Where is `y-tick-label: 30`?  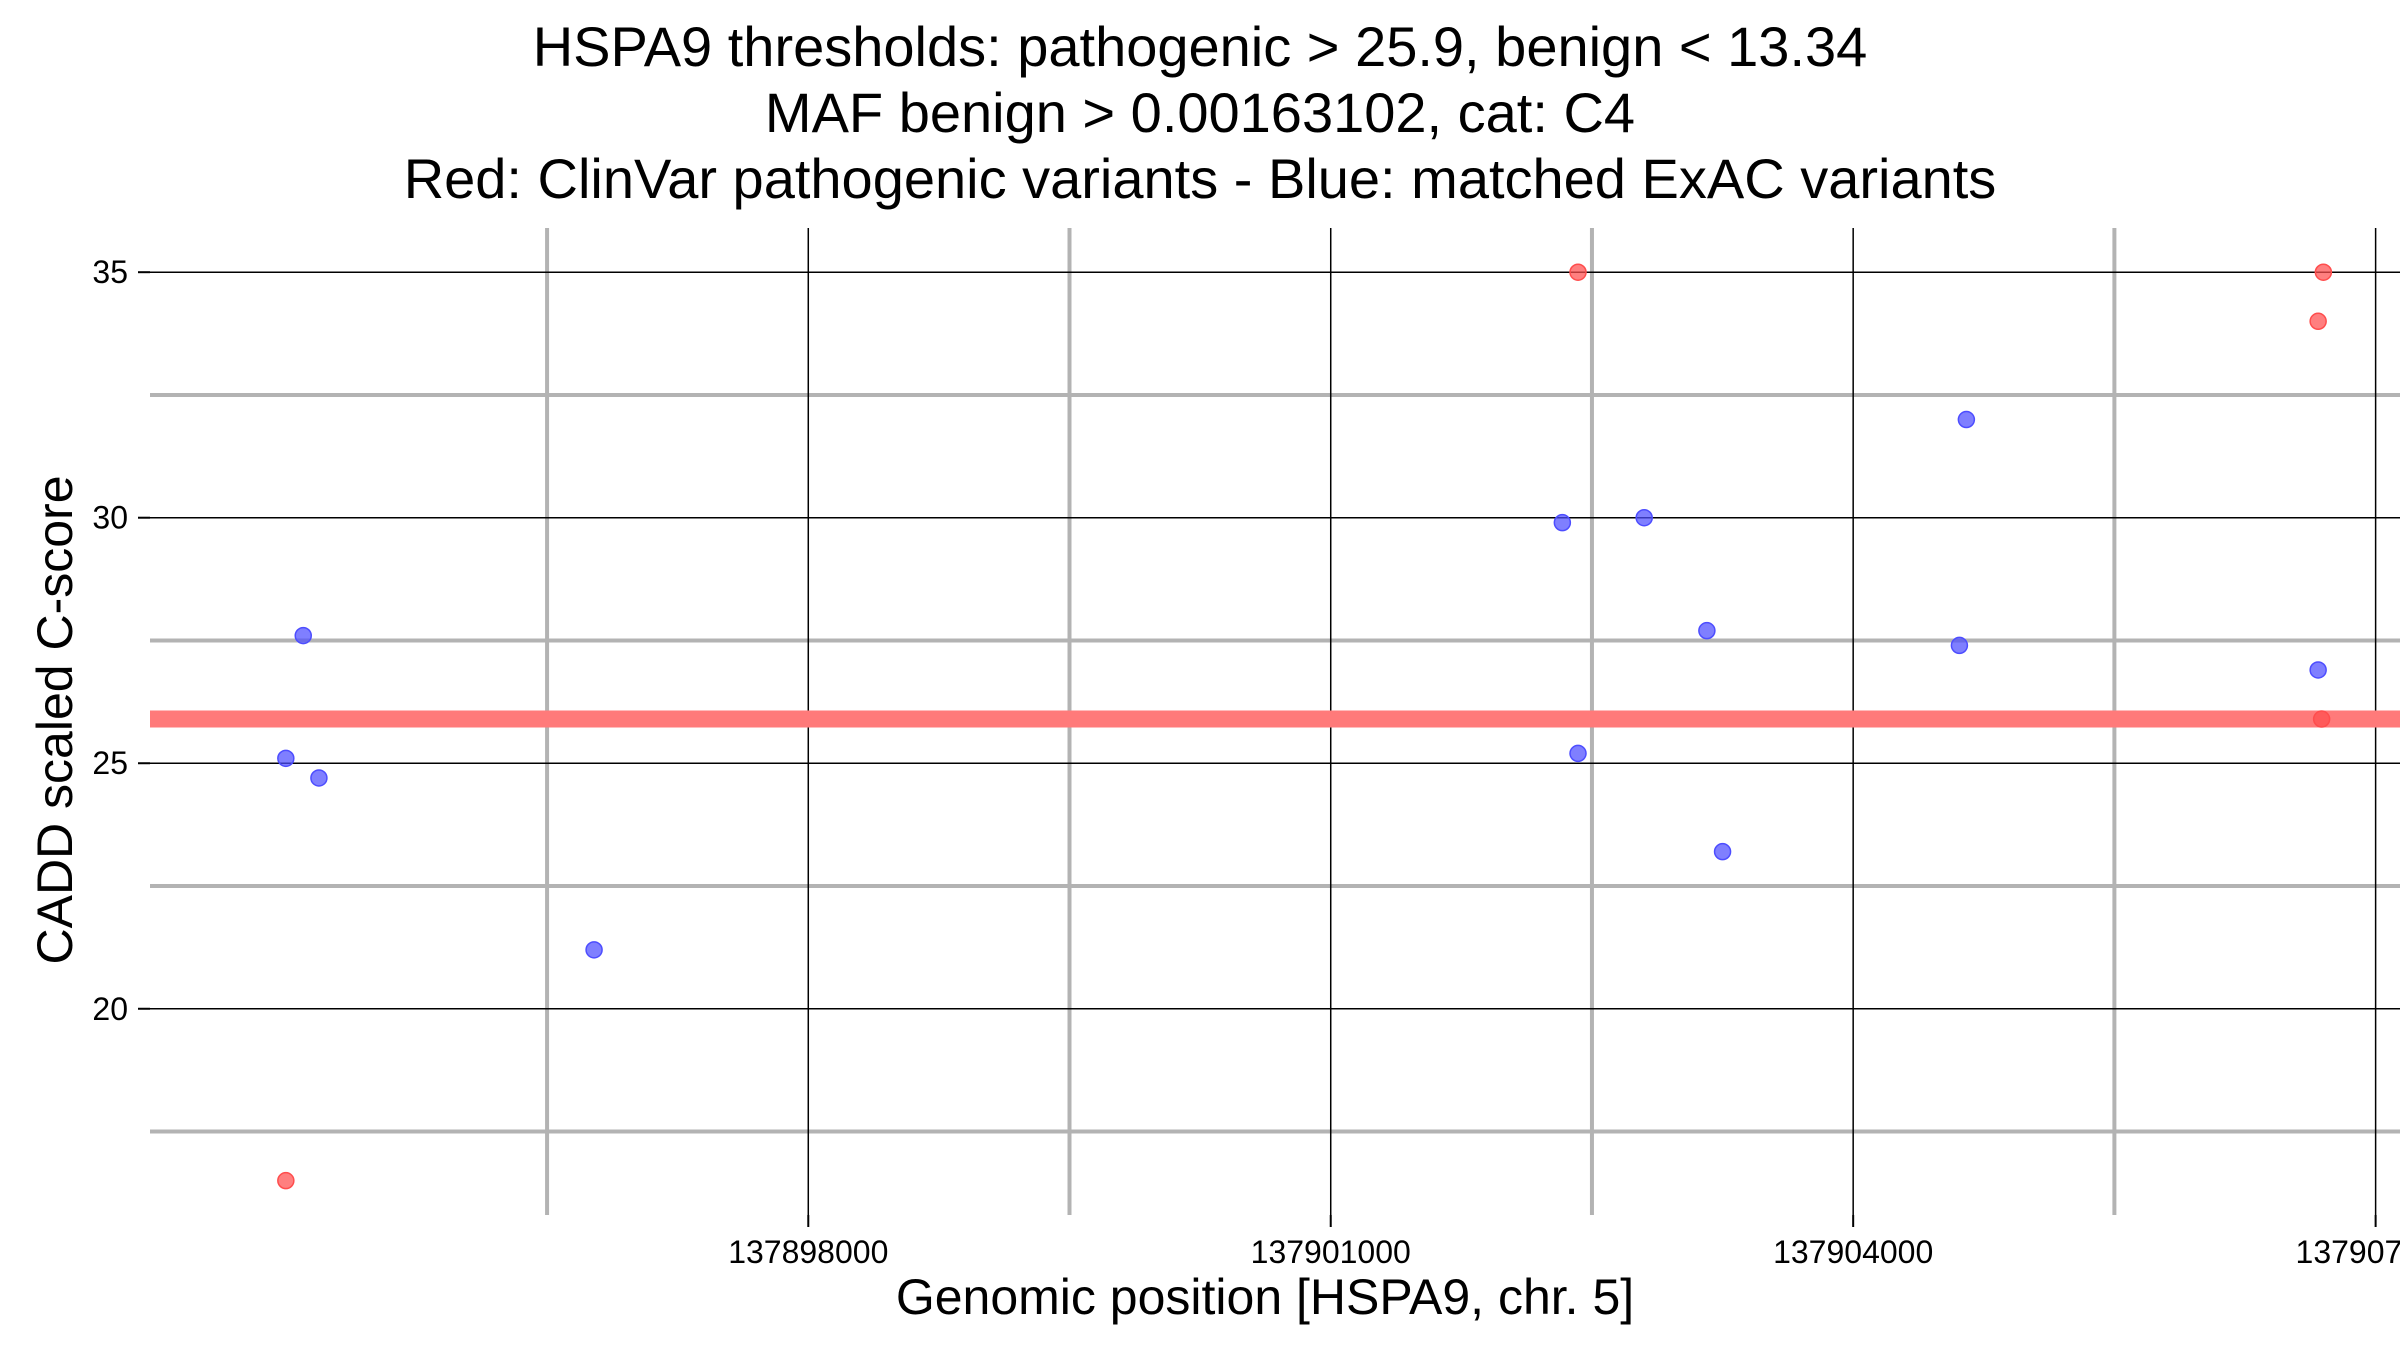
y-tick-label: 30 is located at coordinates (110, 518).